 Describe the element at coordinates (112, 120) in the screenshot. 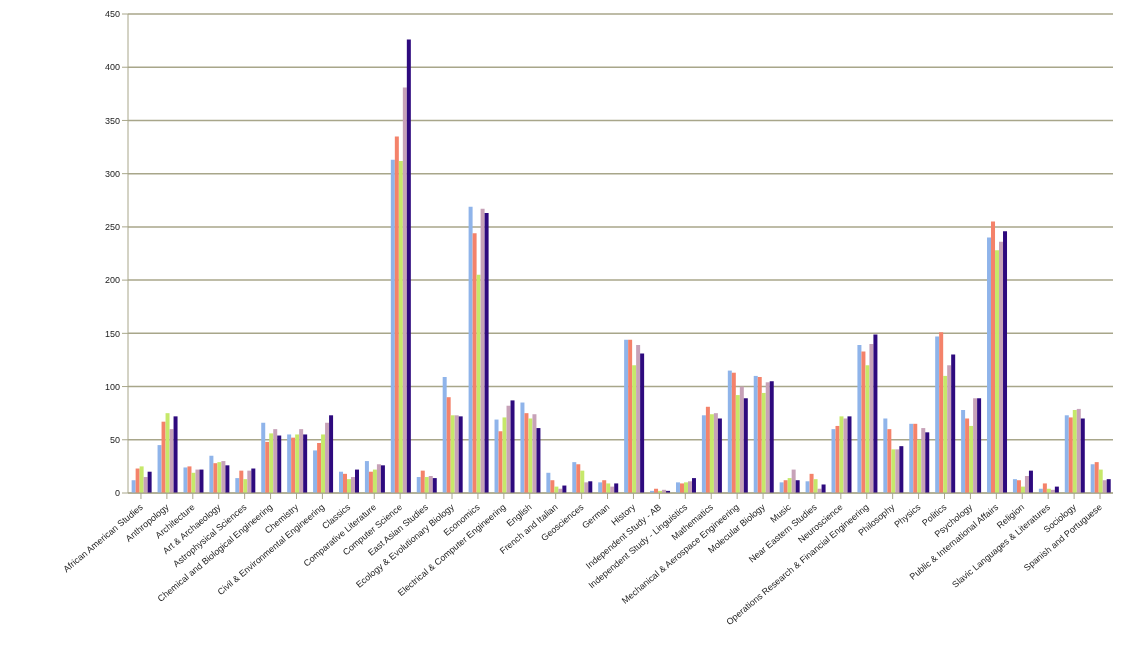

I see `y-tick-label: 350` at that location.